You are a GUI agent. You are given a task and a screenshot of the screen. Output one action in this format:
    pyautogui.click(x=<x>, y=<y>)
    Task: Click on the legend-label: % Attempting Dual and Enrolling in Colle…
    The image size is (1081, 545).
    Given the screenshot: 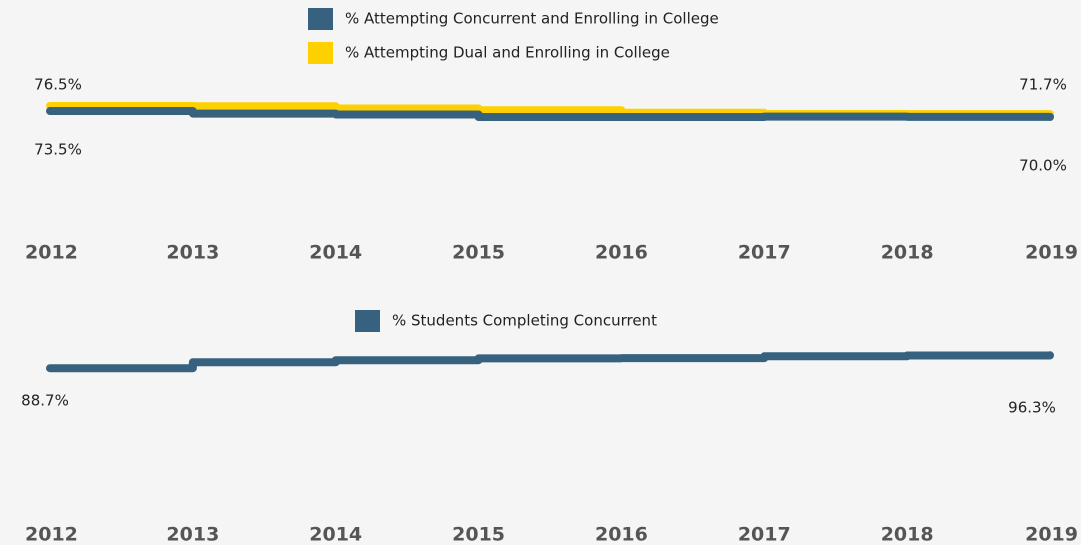 What is the action you would take?
    pyautogui.click(x=507, y=53)
    